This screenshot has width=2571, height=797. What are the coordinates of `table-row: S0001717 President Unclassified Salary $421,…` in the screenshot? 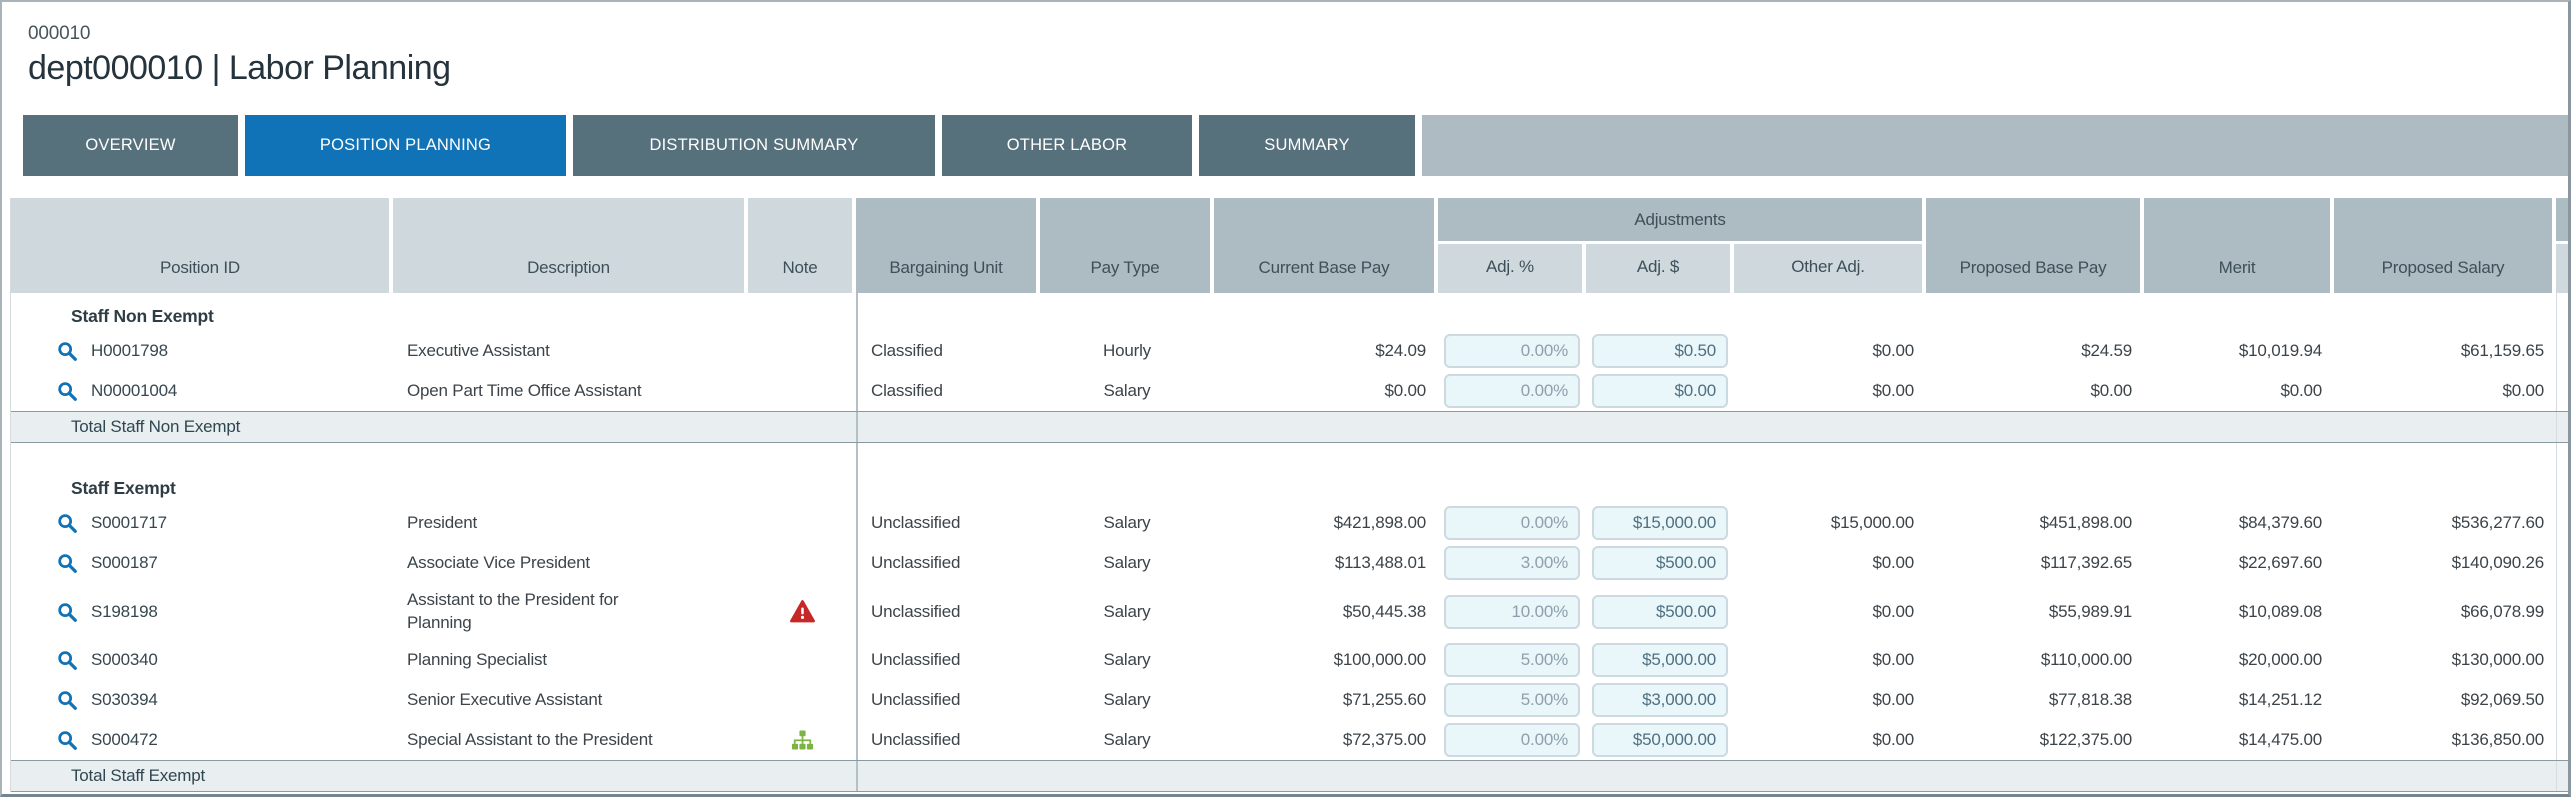 It's located at (1289, 523).